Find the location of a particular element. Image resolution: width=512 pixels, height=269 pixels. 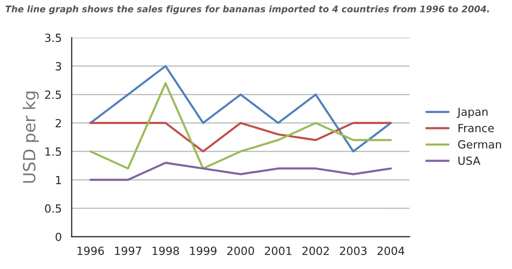

legend-label: German is located at coordinates (480, 144).